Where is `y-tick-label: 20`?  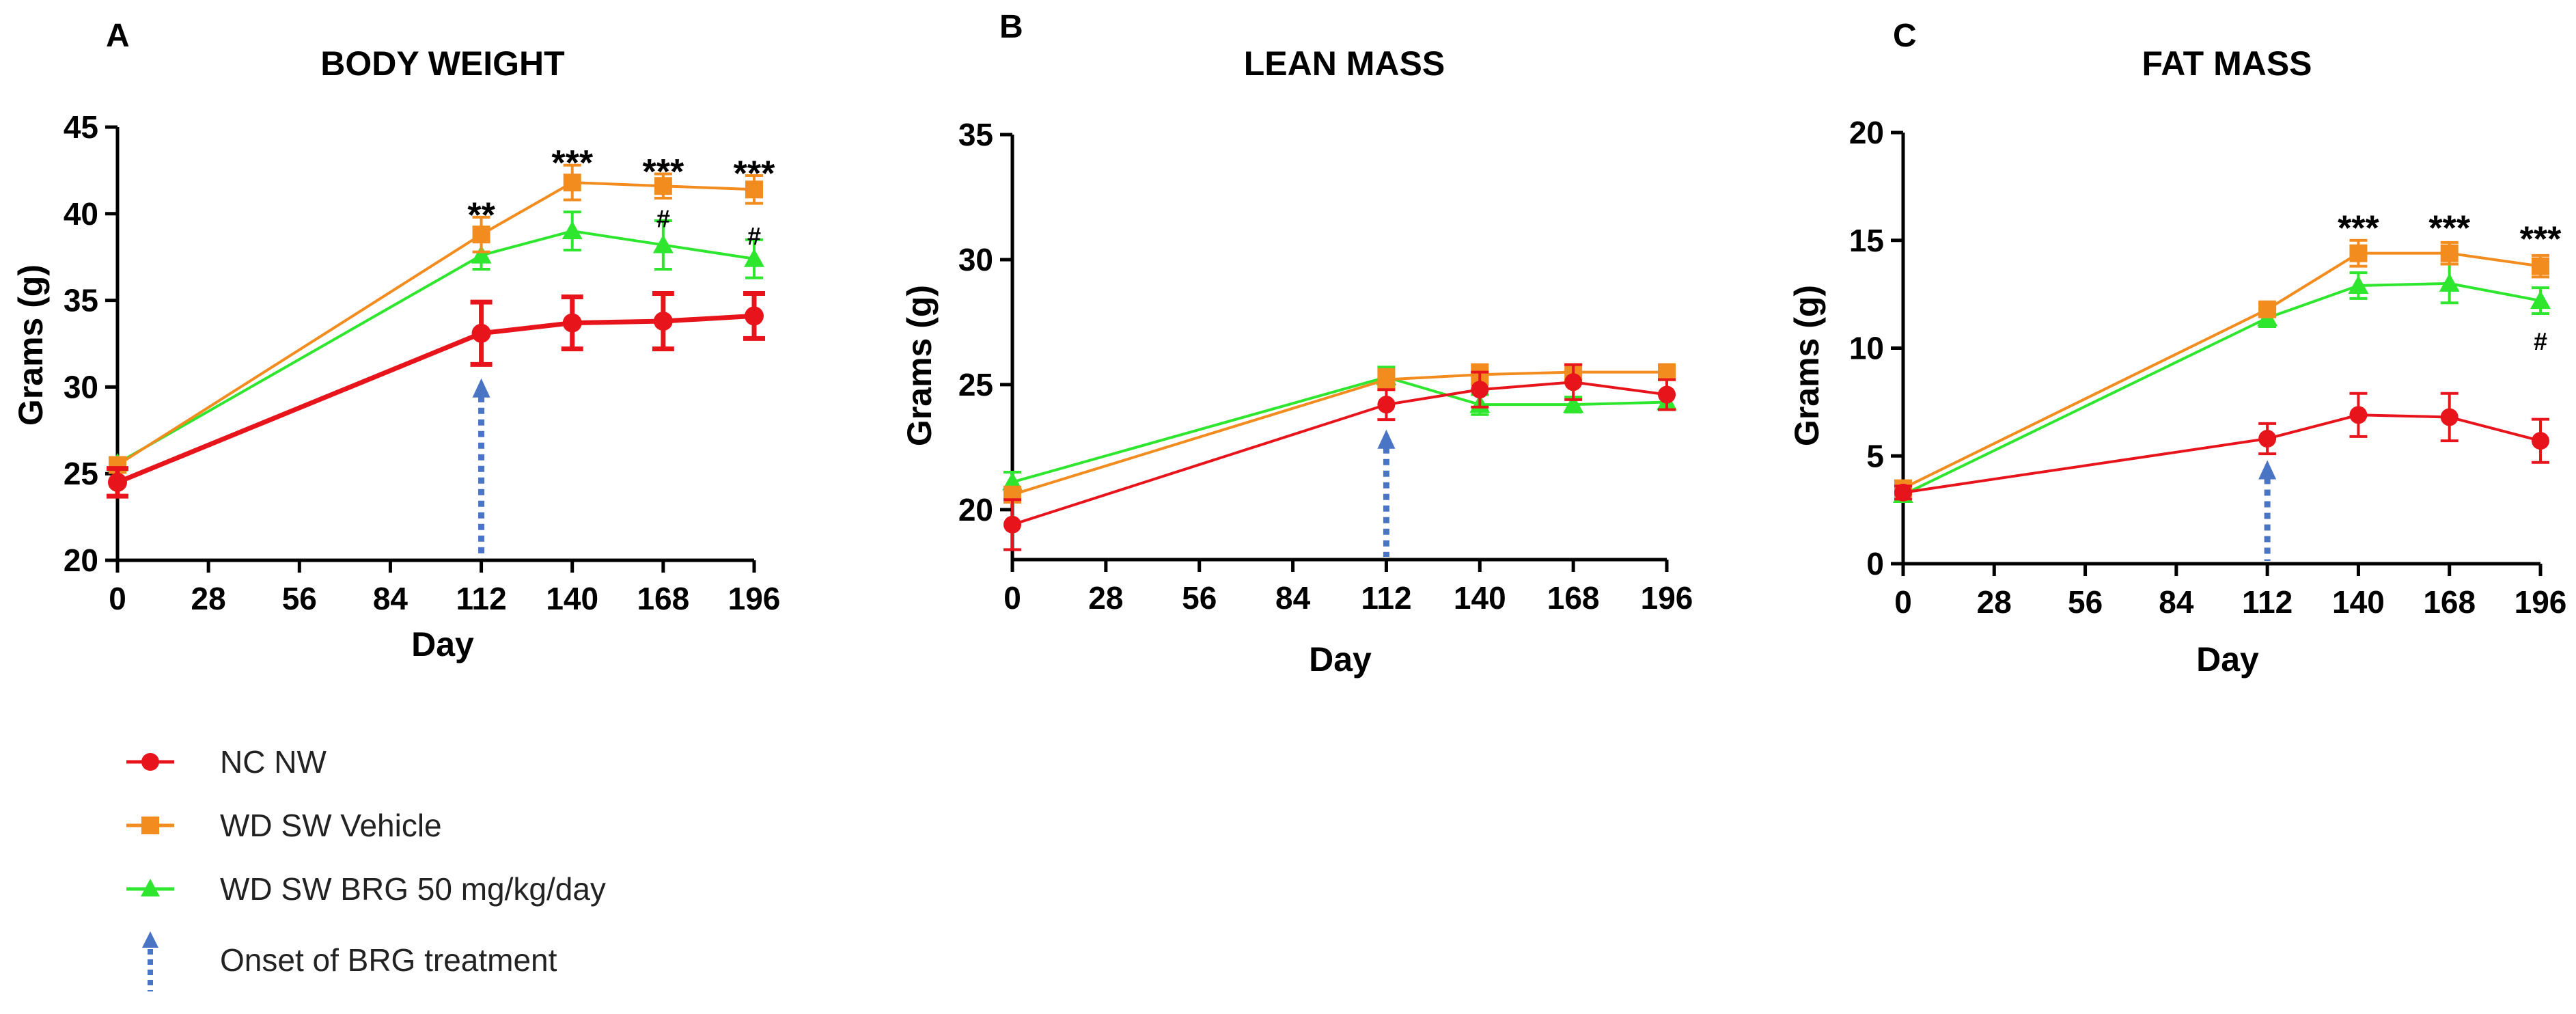 y-tick-label: 20 is located at coordinates (1866, 132).